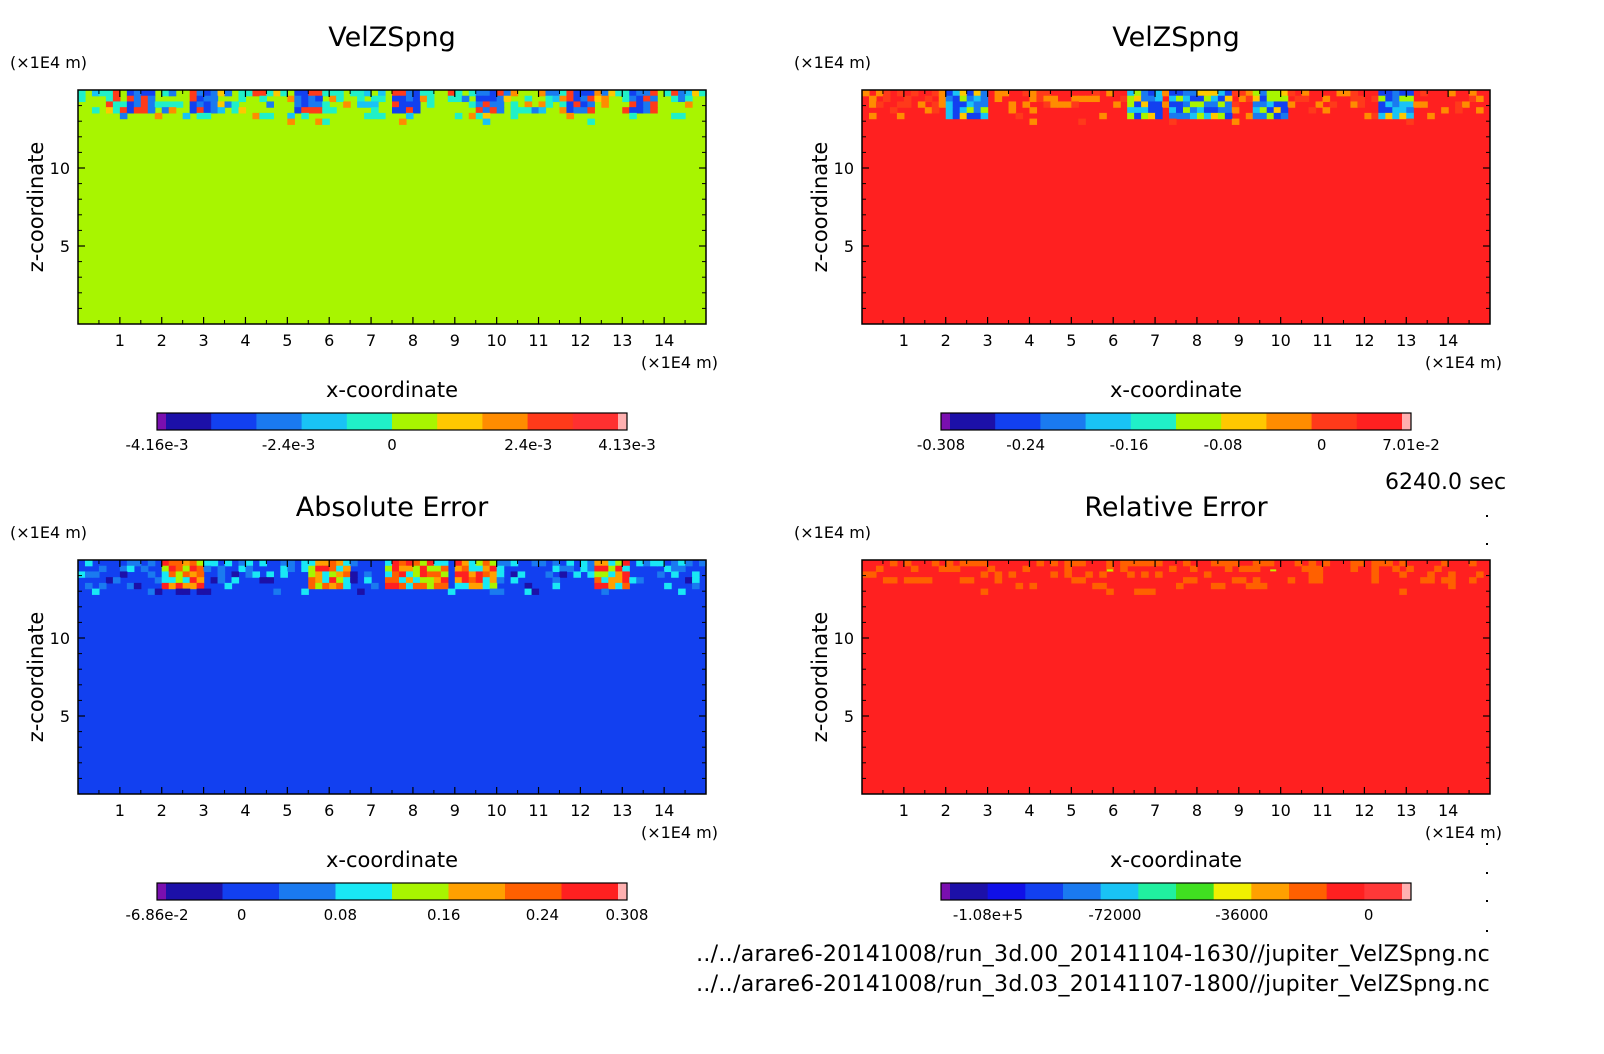 The width and height of the screenshot is (1604, 1054). What do you see at coordinates (849, 716) in the screenshot?
I see `y-tick-label: 5` at bounding box center [849, 716].